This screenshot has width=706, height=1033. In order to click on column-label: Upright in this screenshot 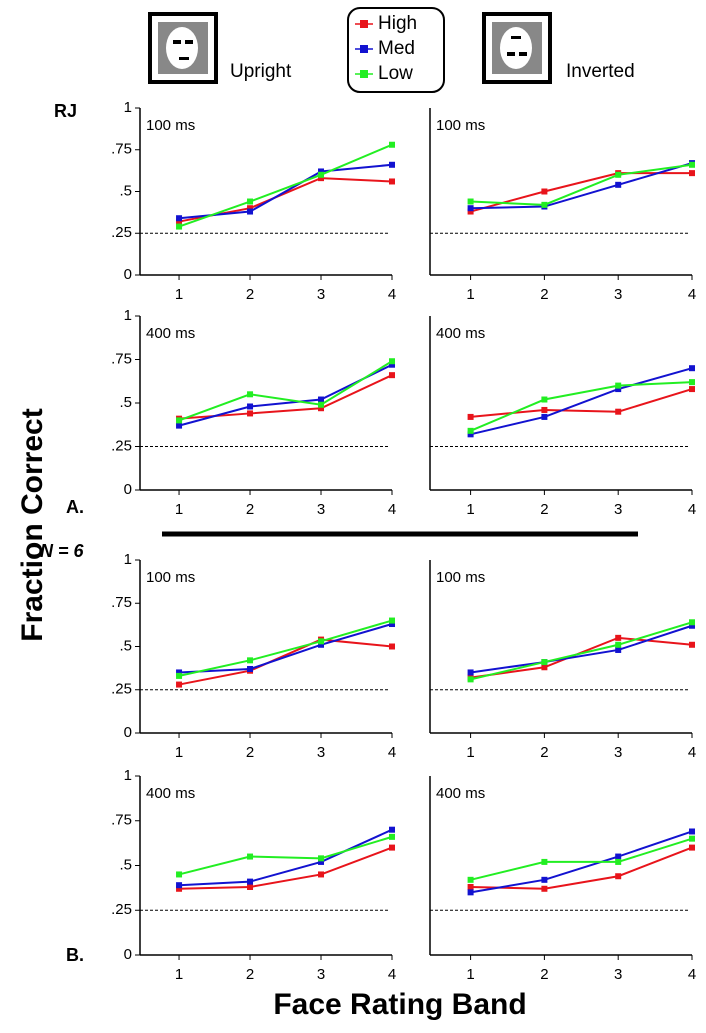, I will do `click(261, 71)`.